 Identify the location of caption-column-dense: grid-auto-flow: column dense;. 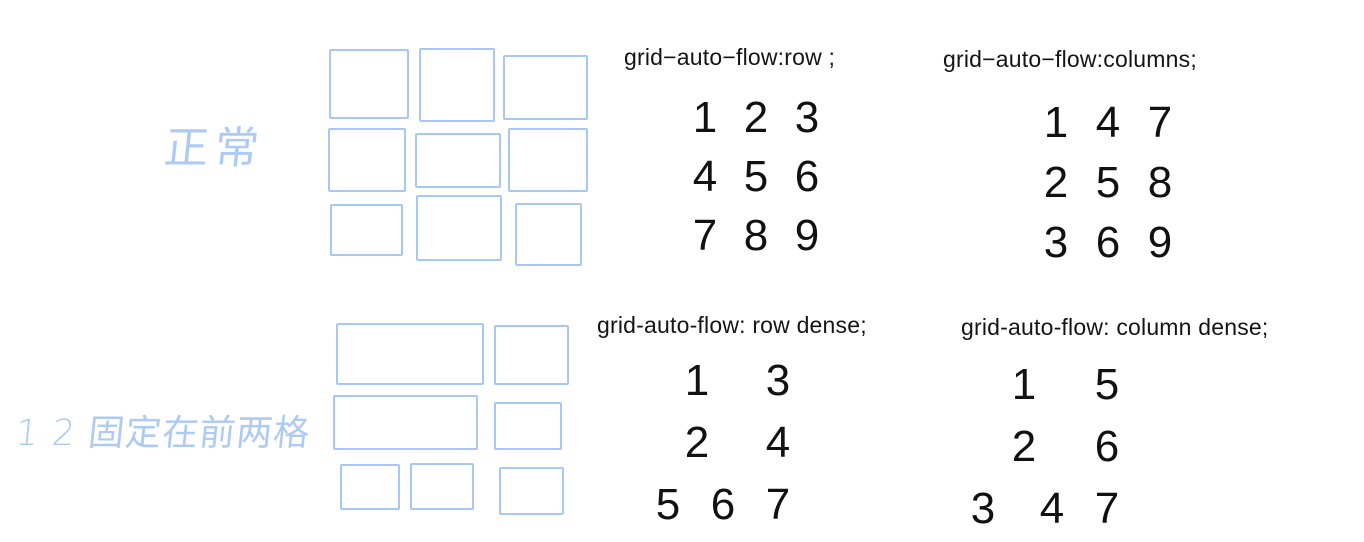
(1115, 327).